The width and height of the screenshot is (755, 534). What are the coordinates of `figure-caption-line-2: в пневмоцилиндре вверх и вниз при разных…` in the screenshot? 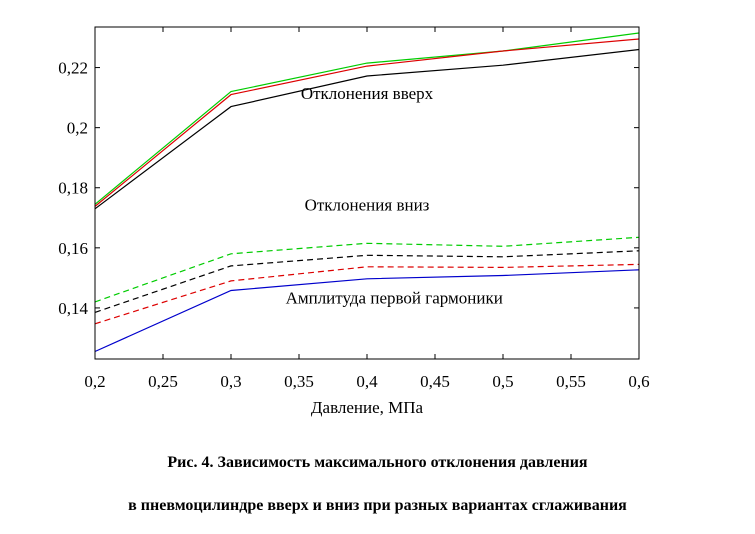 It's located at (377, 505).